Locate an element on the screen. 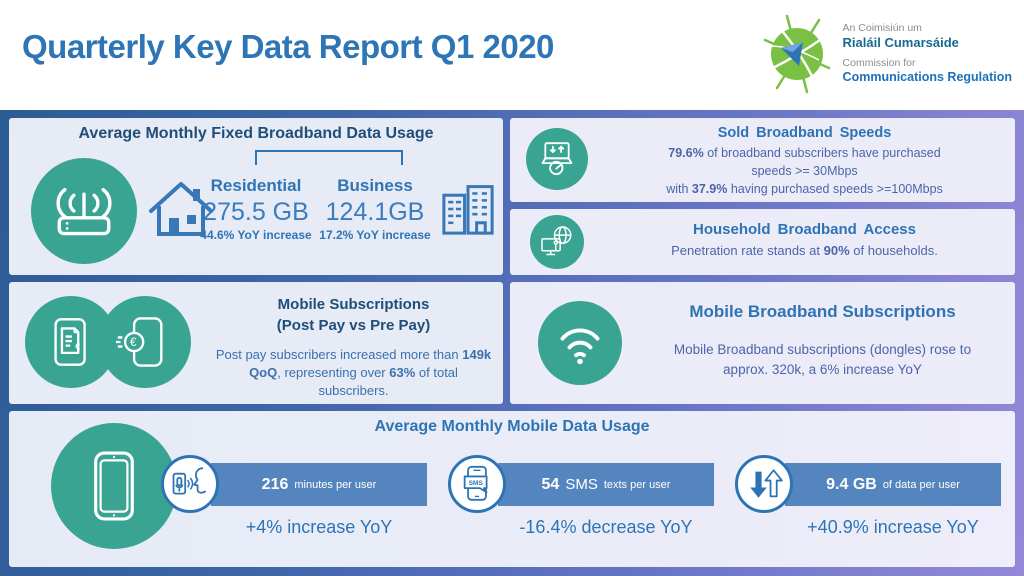 The image size is (1024, 576). data-arrows-icon is located at coordinates (764, 484).